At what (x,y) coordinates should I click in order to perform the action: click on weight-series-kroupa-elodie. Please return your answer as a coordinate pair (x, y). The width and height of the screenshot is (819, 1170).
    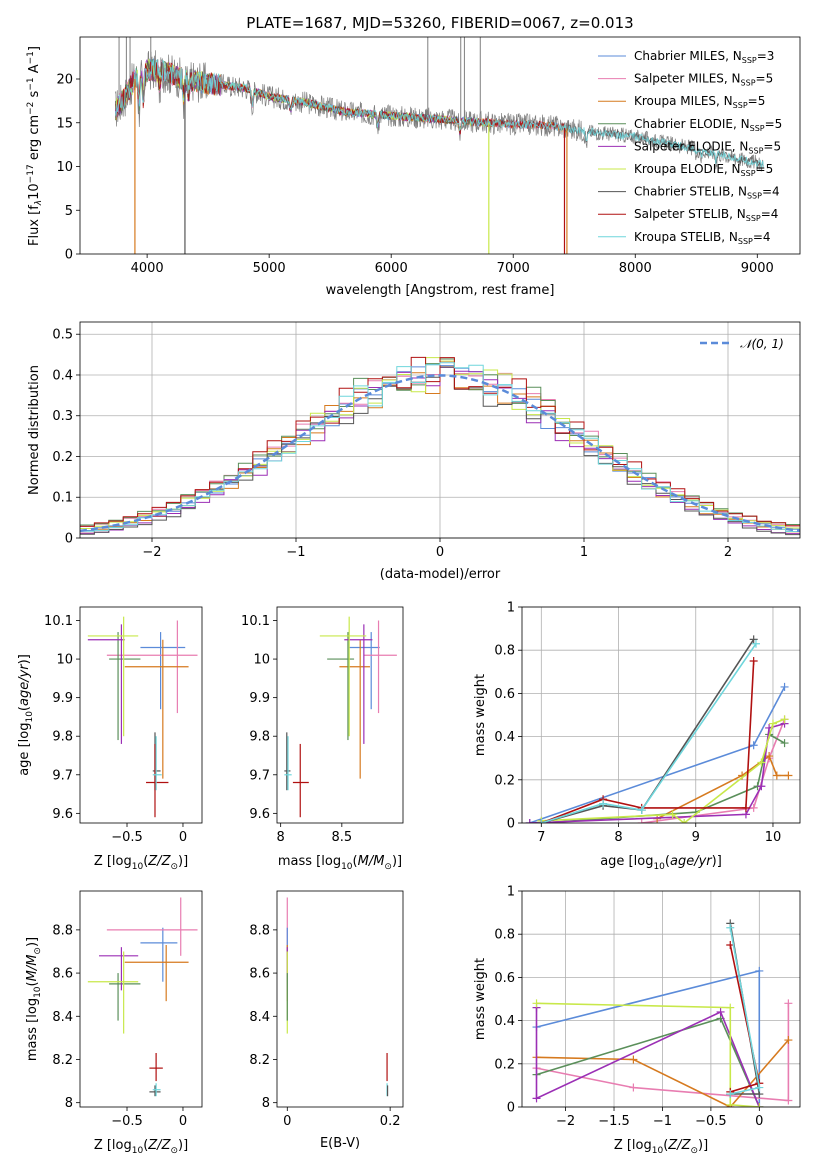
    Looking at the image, I should click on (648, 1053).